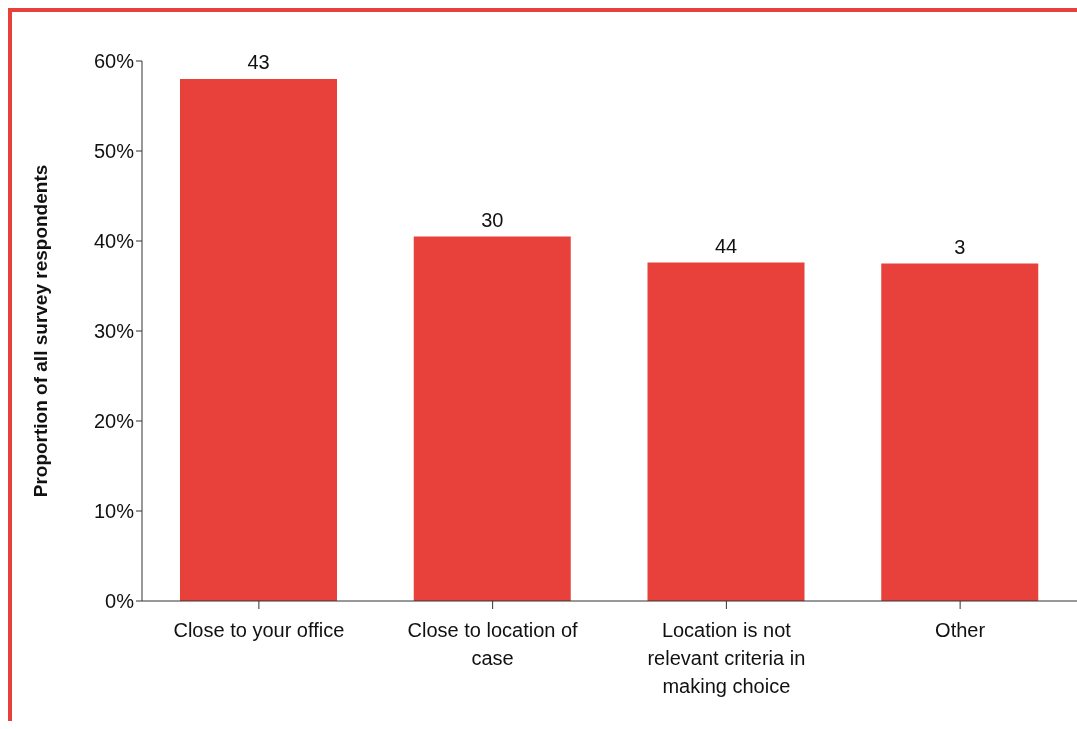 Image resolution: width=1077 pixels, height=729 pixels. What do you see at coordinates (726, 658) in the screenshot?
I see `x-tick-label: Location is not relevant criteria in making choice` at bounding box center [726, 658].